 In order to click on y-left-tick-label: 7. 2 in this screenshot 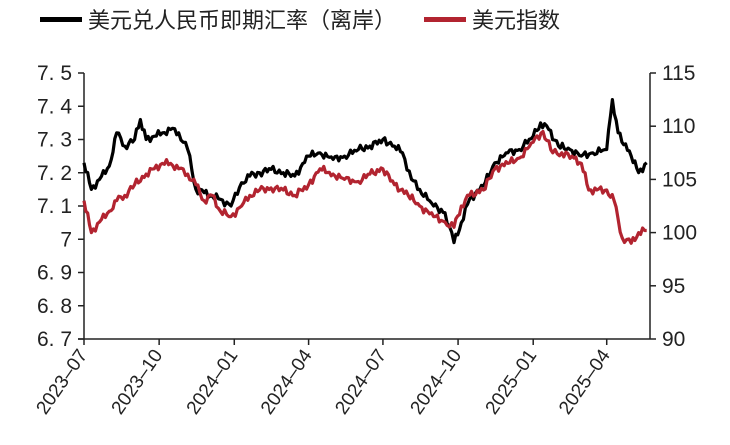, I will do `click(54, 173)`.